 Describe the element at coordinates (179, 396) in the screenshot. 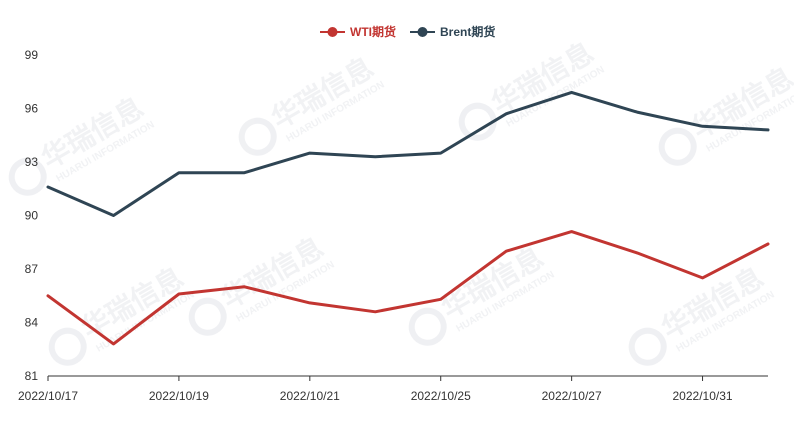

I see `x-tick-label: 2022/10/19` at that location.